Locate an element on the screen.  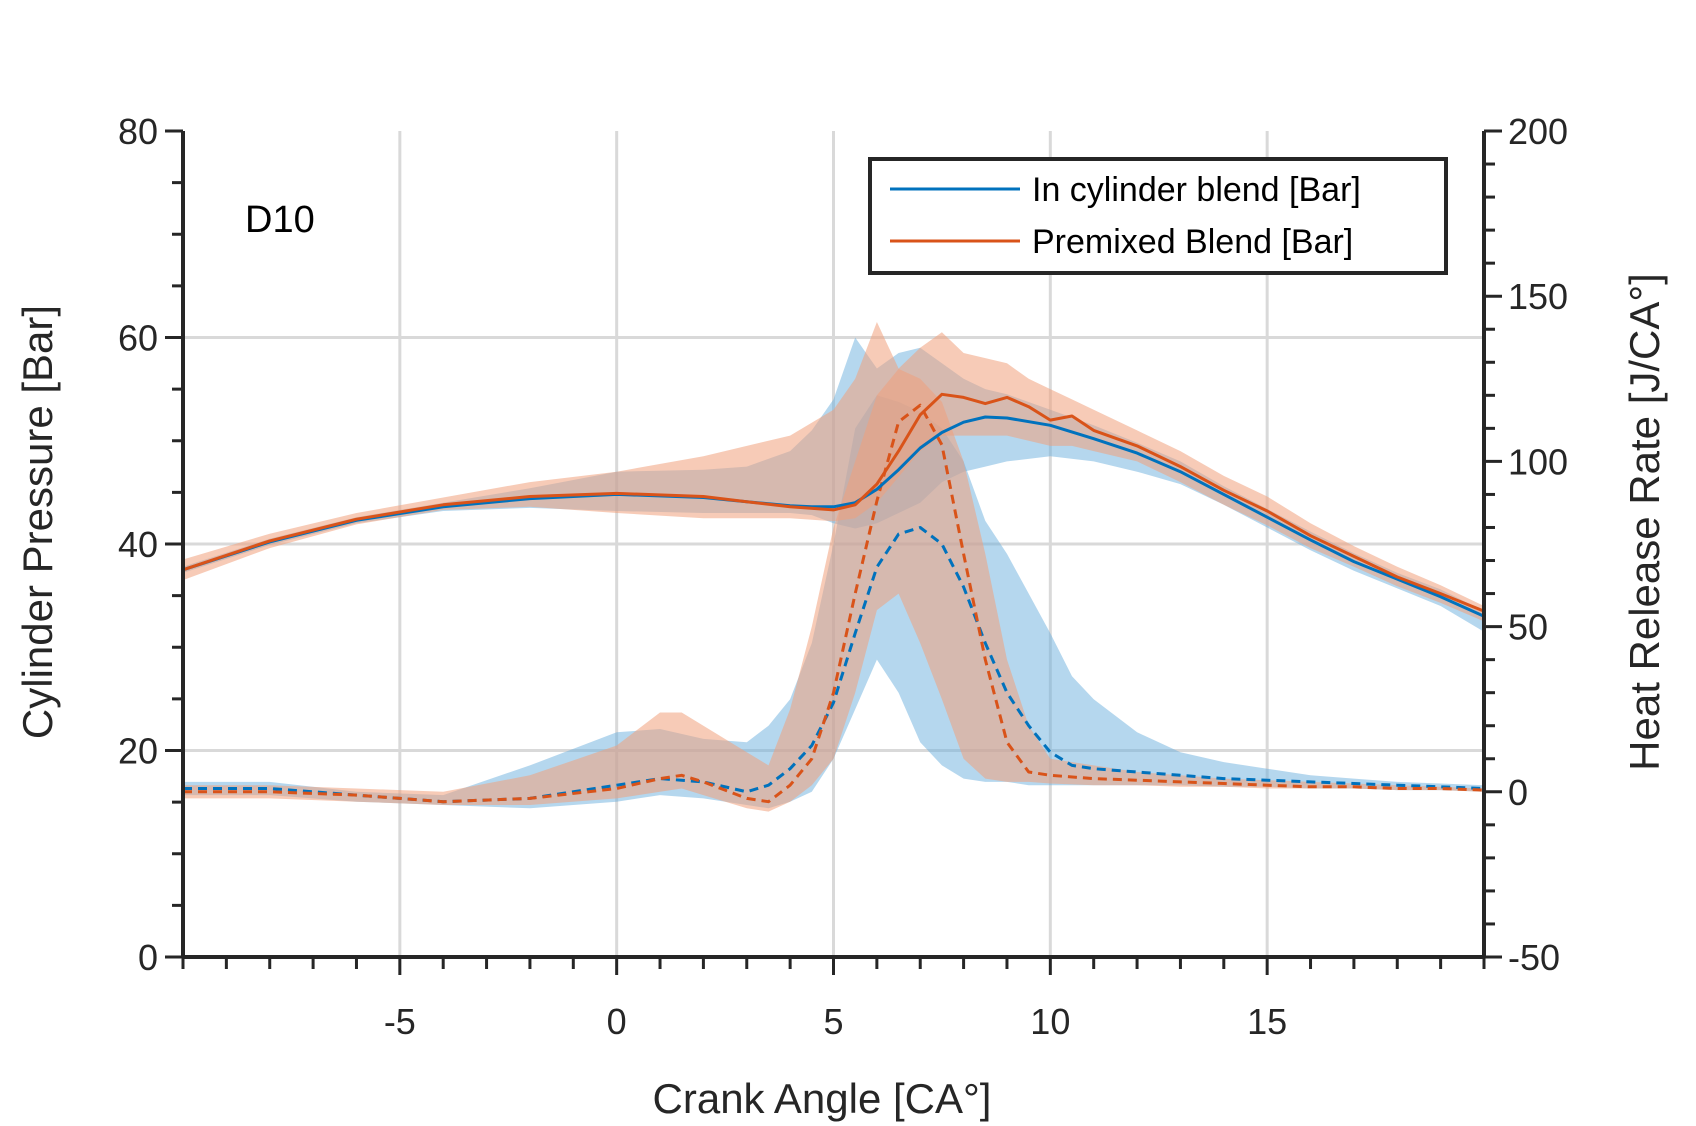
x-tick-label: -5 is located at coordinates (400, 1021).